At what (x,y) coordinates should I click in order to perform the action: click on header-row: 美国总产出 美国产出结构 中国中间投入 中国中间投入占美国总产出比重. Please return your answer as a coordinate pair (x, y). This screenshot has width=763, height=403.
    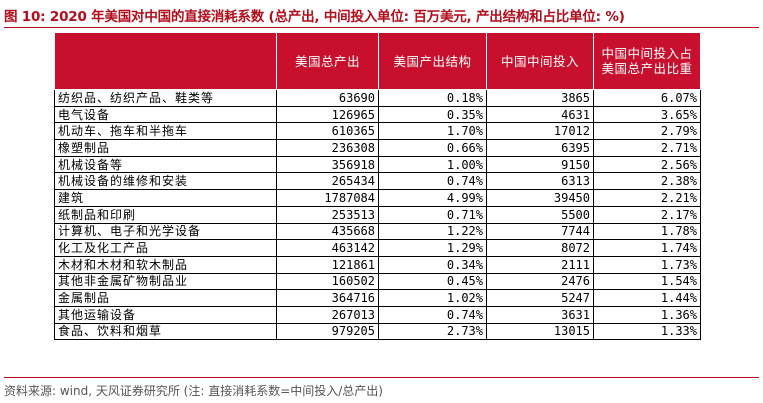
    Looking at the image, I should click on (377, 61).